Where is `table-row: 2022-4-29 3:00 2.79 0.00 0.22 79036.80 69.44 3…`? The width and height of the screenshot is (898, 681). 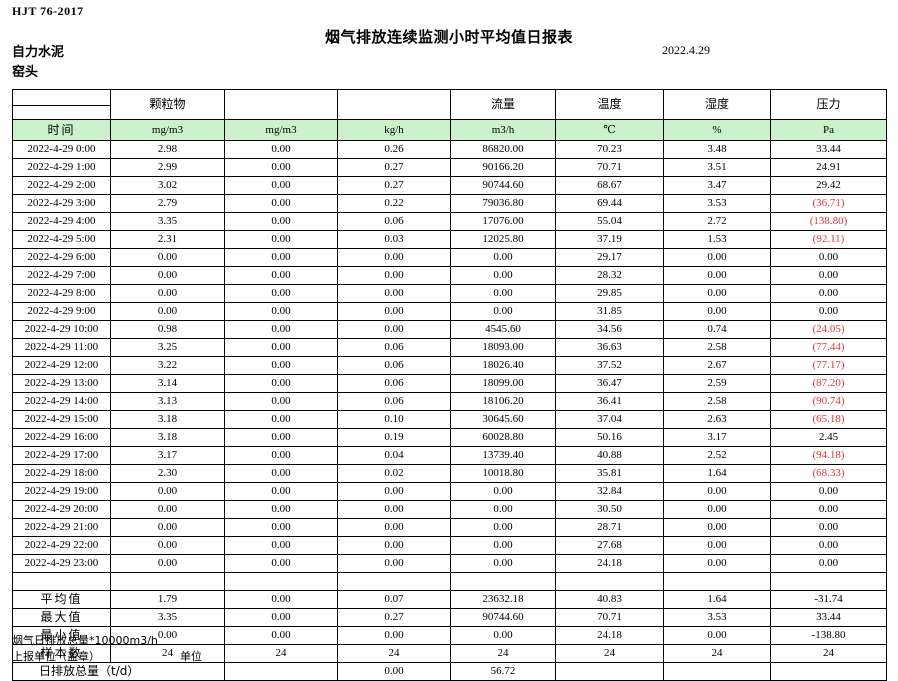
table-row: 2022-4-29 3:00 2.79 0.00 0.22 79036.80 69.44 3… is located at coordinates (449, 203).